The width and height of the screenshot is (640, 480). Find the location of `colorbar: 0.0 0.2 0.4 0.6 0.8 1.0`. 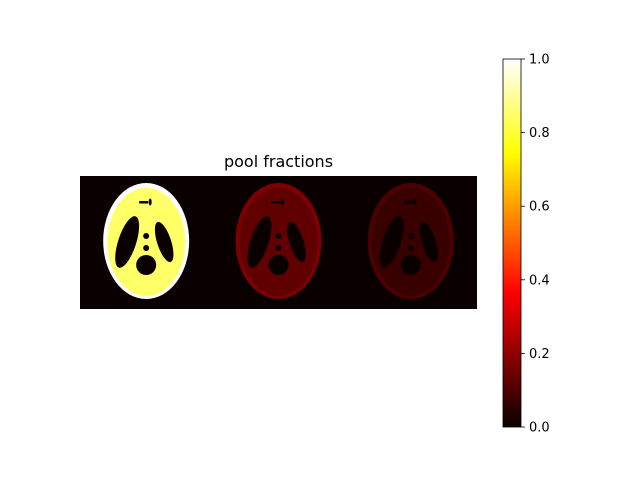

colorbar: 0.0 0.2 0.4 0.6 0.8 1.0 is located at coordinates (526, 244).